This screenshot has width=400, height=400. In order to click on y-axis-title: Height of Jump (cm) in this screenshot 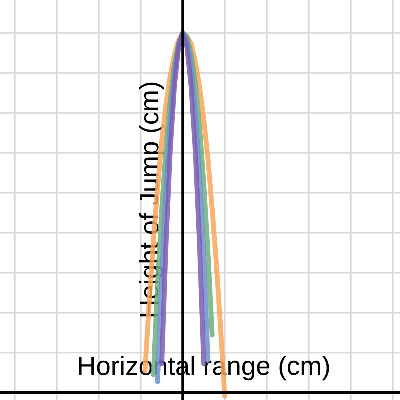, I will do `click(151, 199)`.